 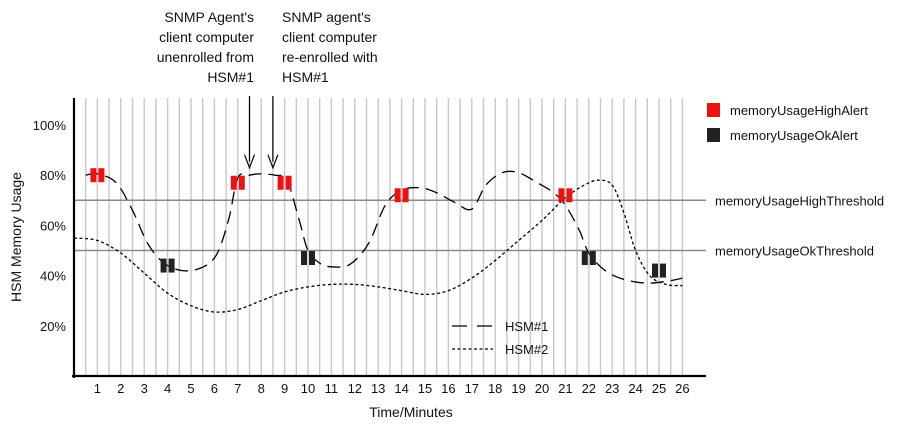 I want to click on x-tick-label: 1, so click(x=97, y=388).